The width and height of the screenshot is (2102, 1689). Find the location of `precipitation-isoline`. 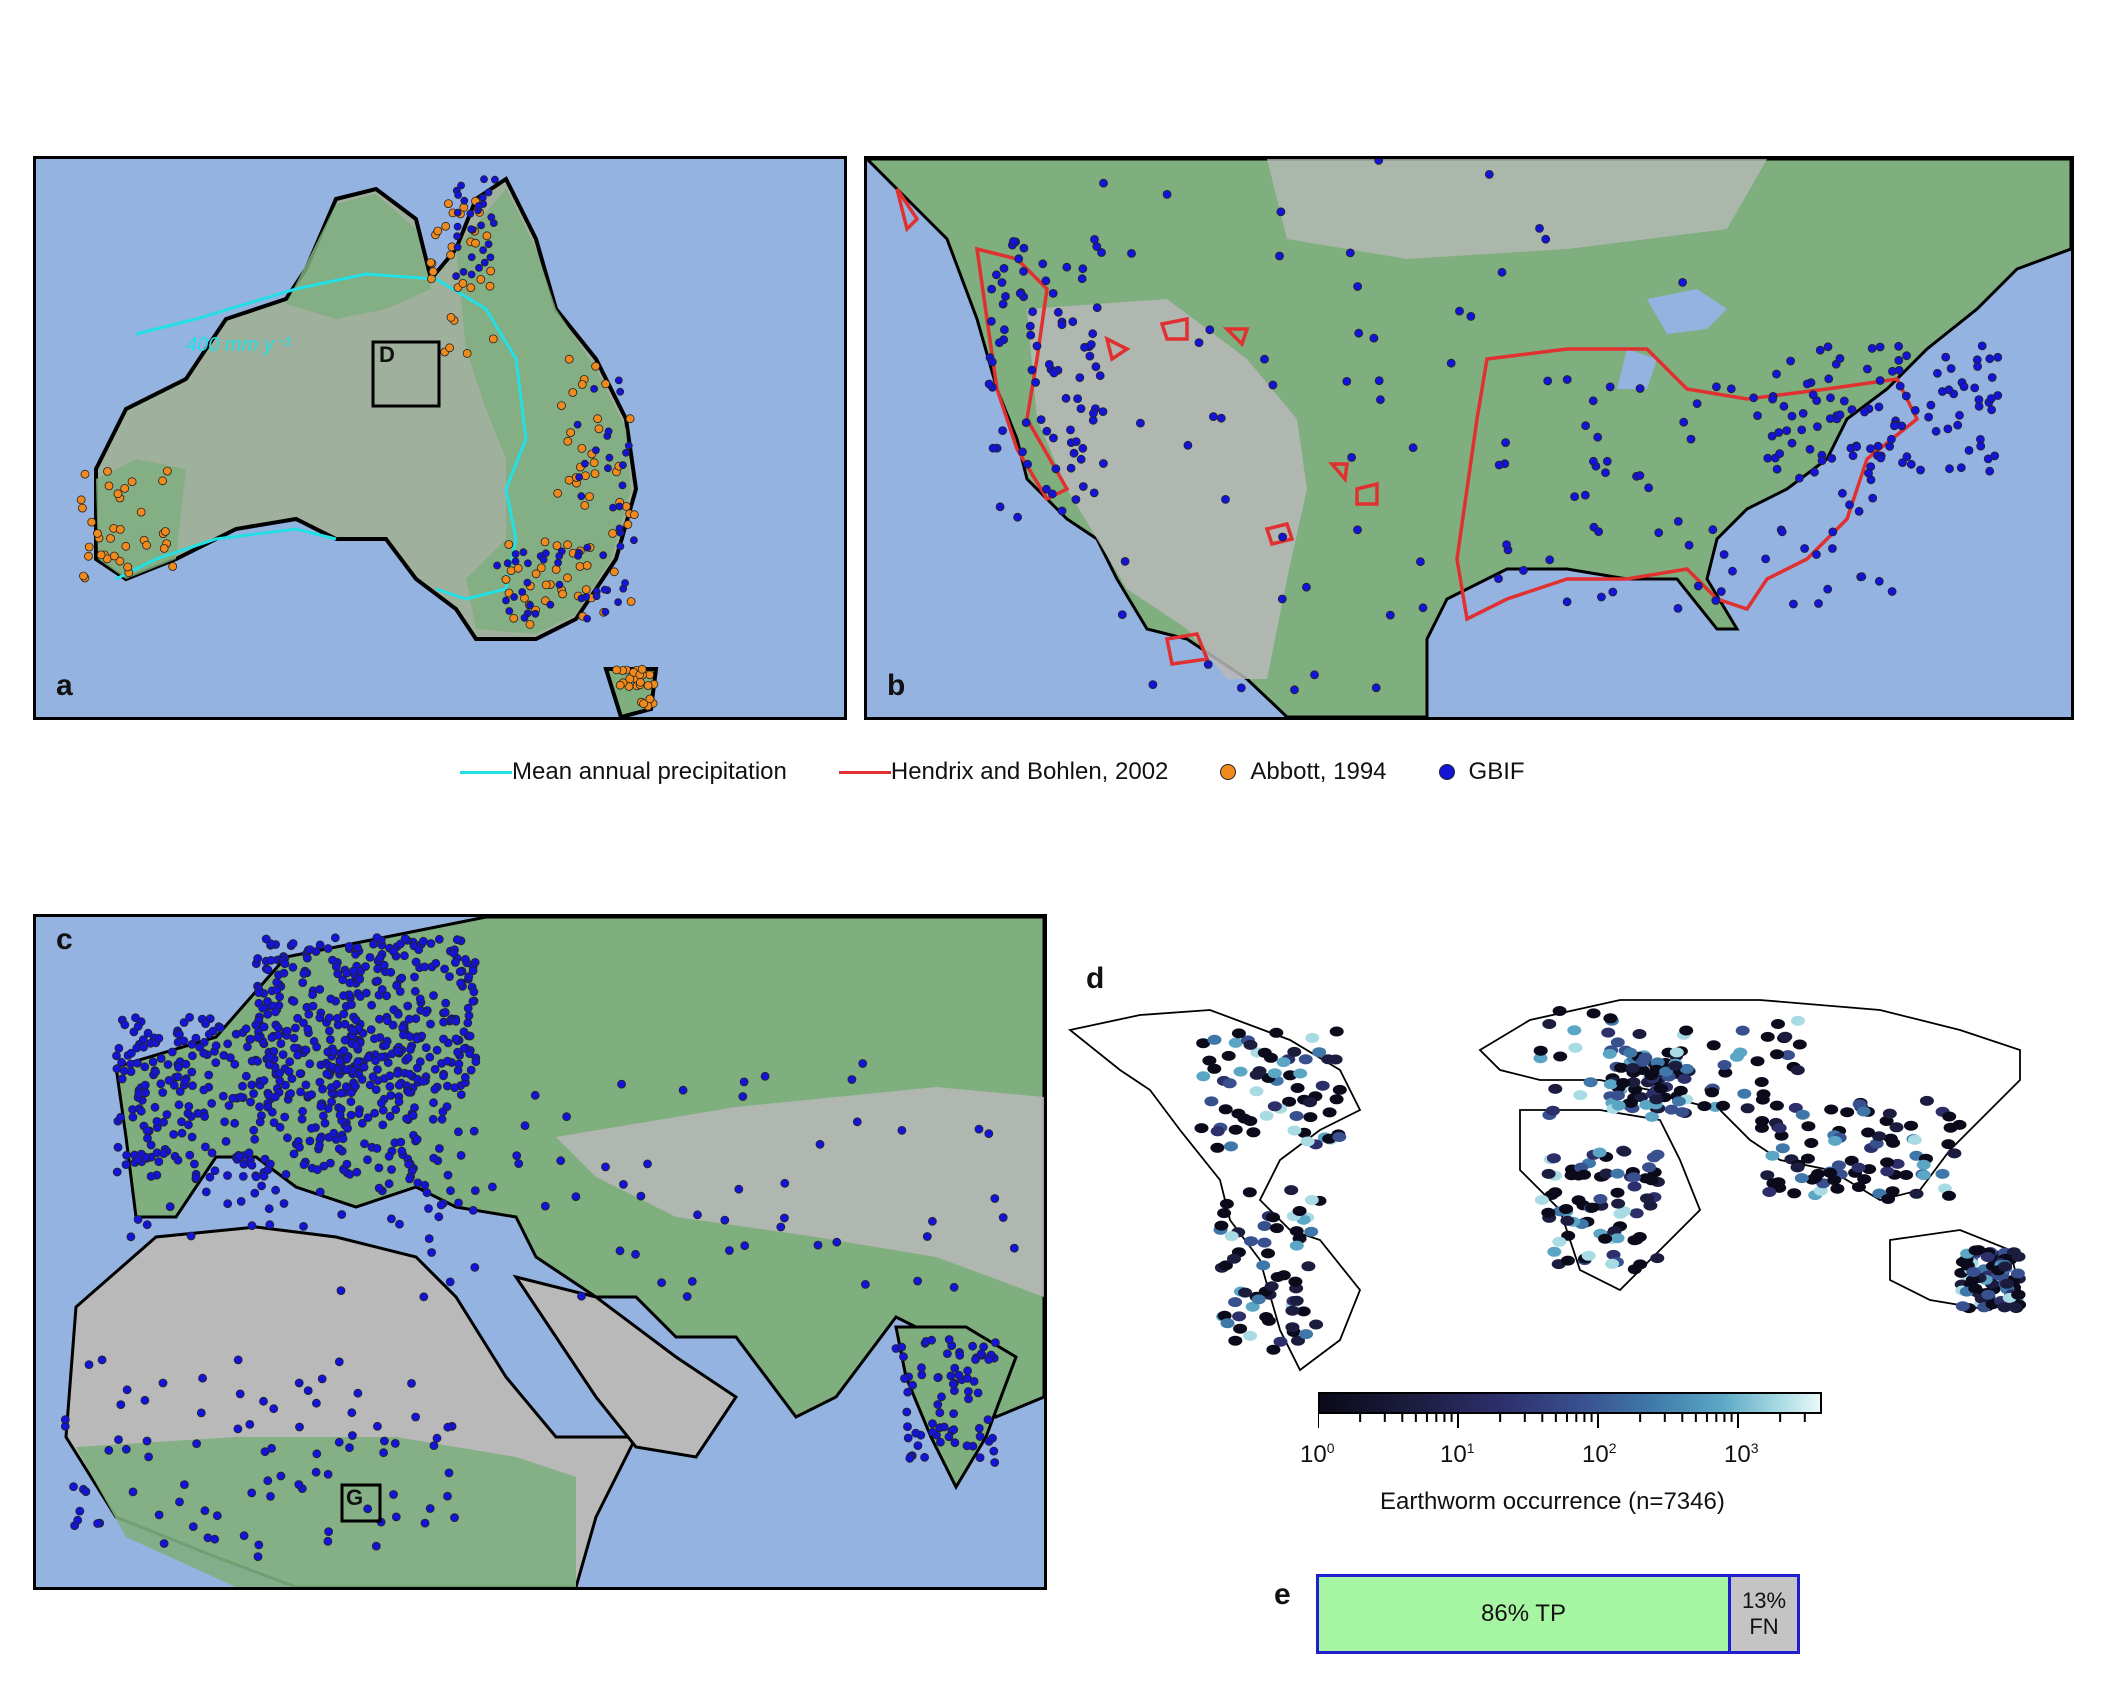

precipitation-isoline is located at coordinates (321, 436).